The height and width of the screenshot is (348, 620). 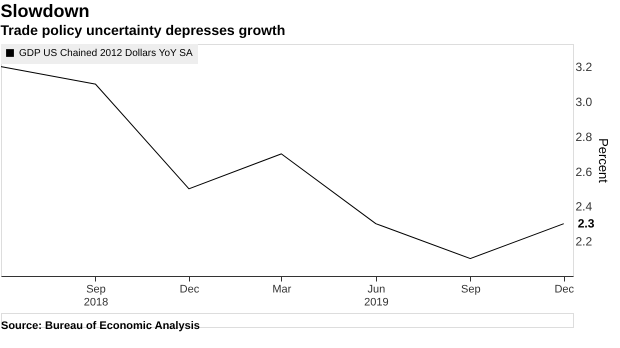 I want to click on source-note: Source: Bureau of Economic Analysis, so click(x=100, y=326).